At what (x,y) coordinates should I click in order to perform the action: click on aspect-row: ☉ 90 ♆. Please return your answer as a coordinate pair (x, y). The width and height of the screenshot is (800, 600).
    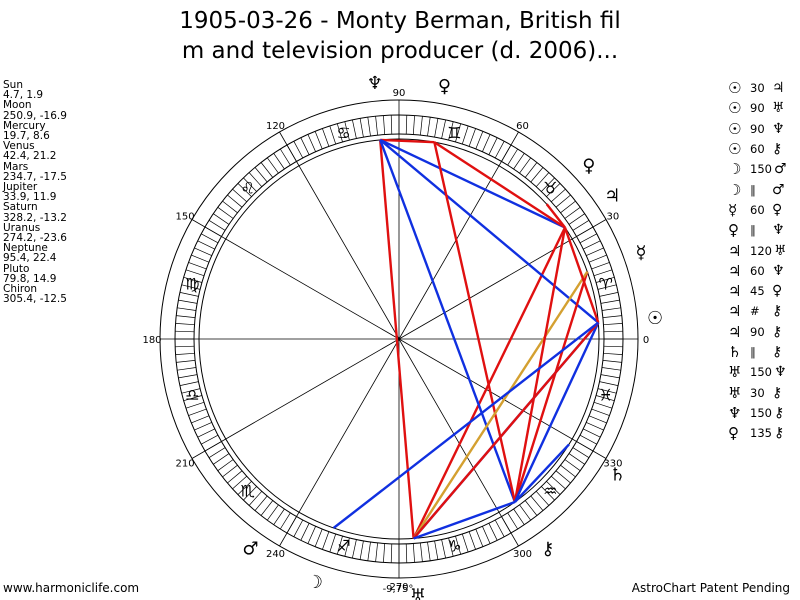
    Looking at the image, I should click on (757, 129).